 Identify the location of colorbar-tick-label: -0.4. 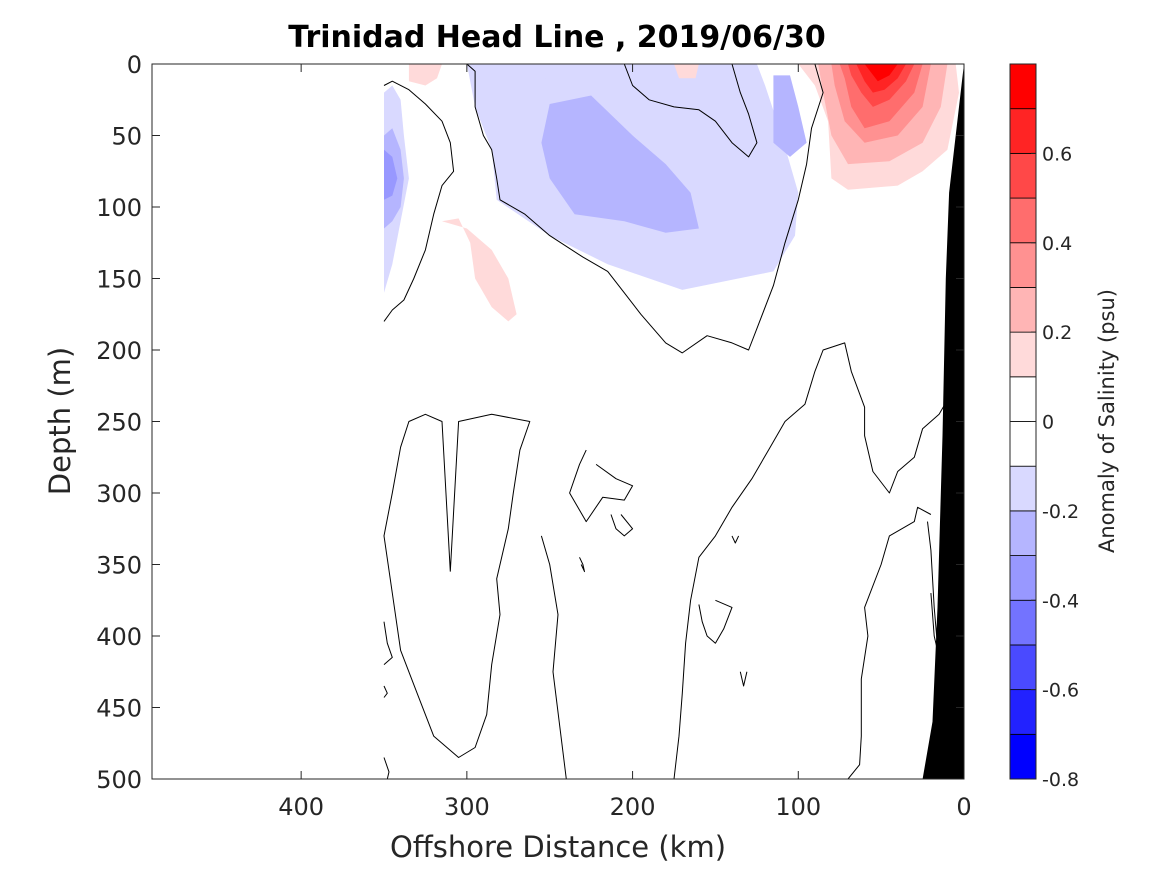
(1060, 601).